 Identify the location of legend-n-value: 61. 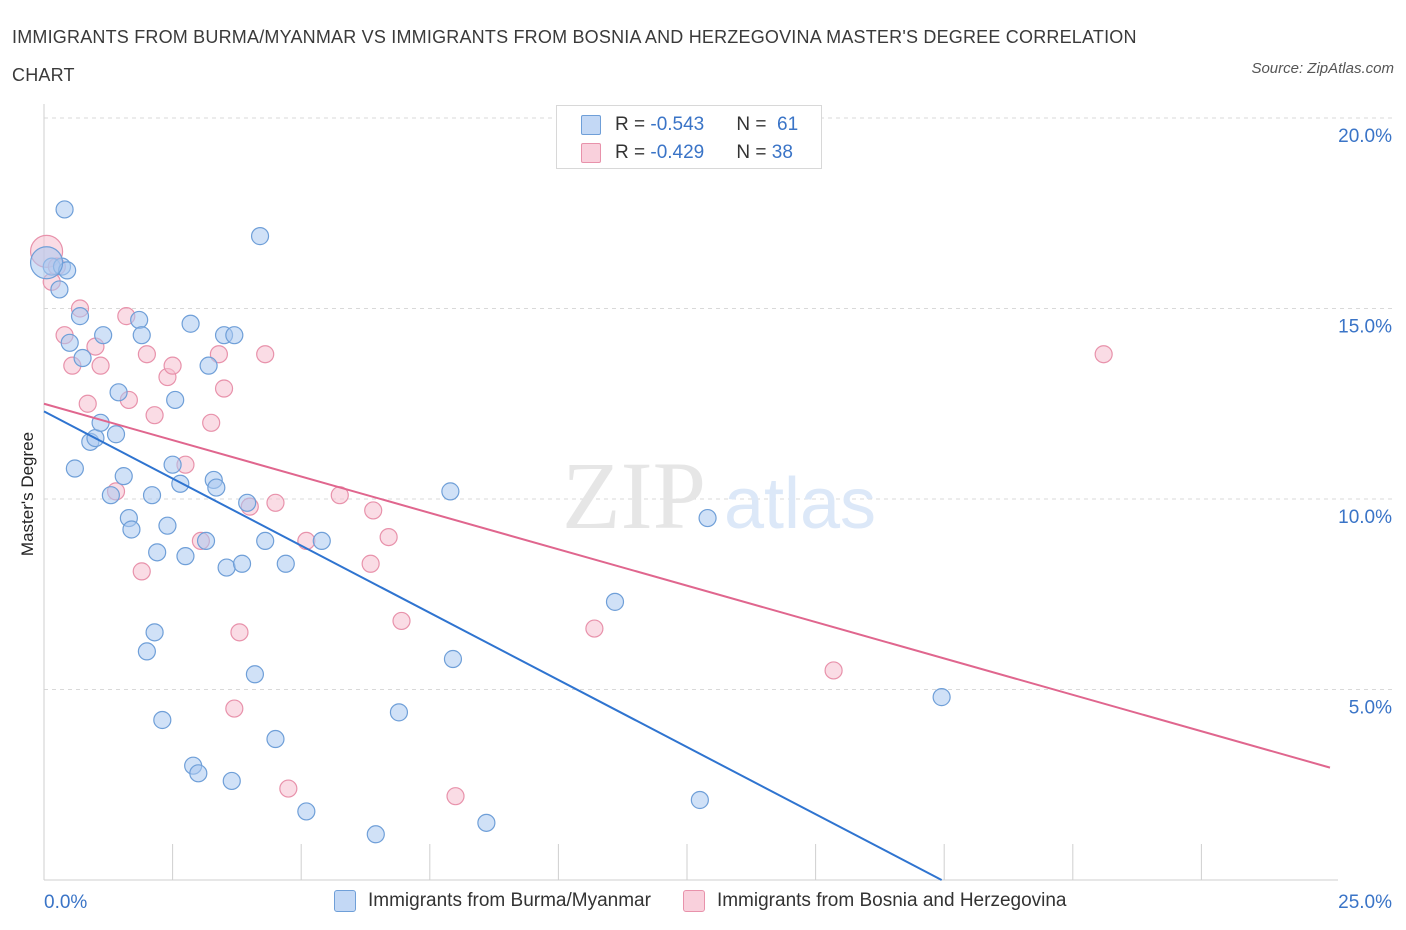
(785, 124).